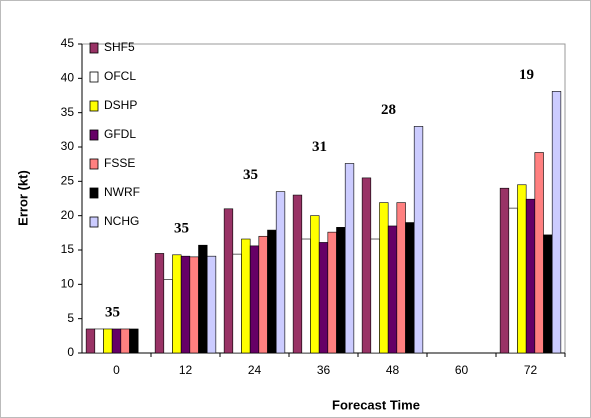 This screenshot has height=418, width=591. What do you see at coordinates (68, 146) in the screenshot?
I see `y-tick-label: 30` at bounding box center [68, 146].